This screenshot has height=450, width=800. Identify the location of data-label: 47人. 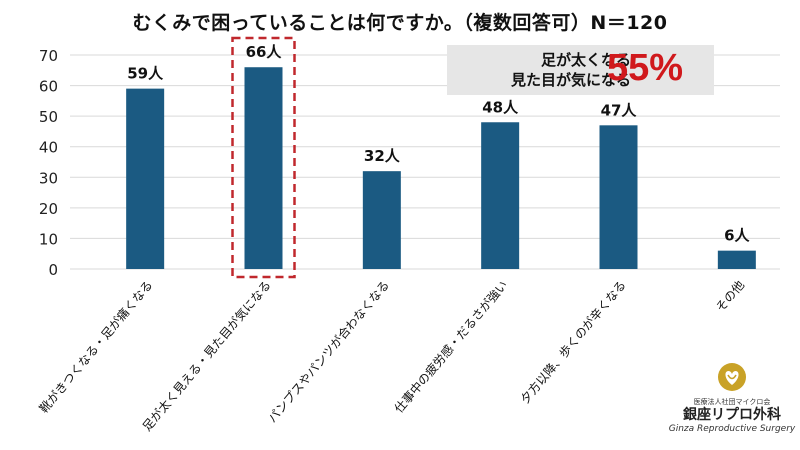
(619, 110).